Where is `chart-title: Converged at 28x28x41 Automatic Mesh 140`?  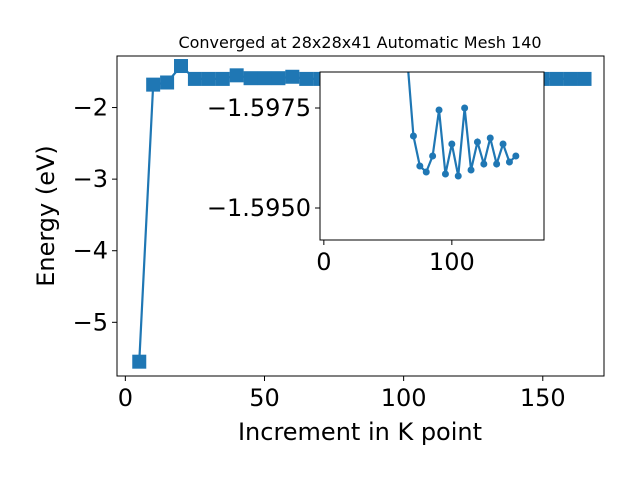
chart-title: Converged at 28x28x41 Automatic Mesh 140 is located at coordinates (359, 42).